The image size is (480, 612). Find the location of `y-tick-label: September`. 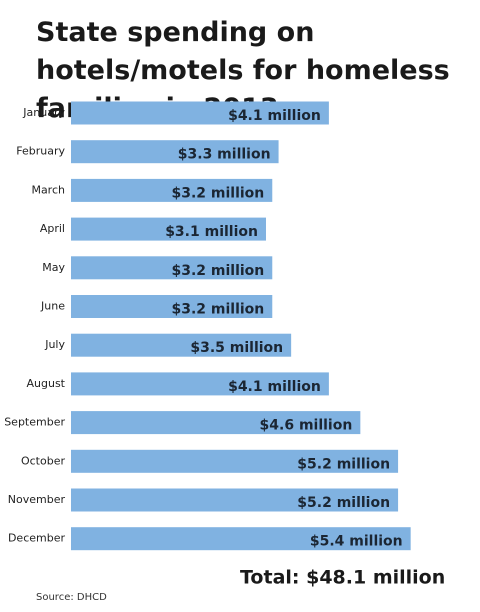

y-tick-label: September is located at coordinates (34, 422).